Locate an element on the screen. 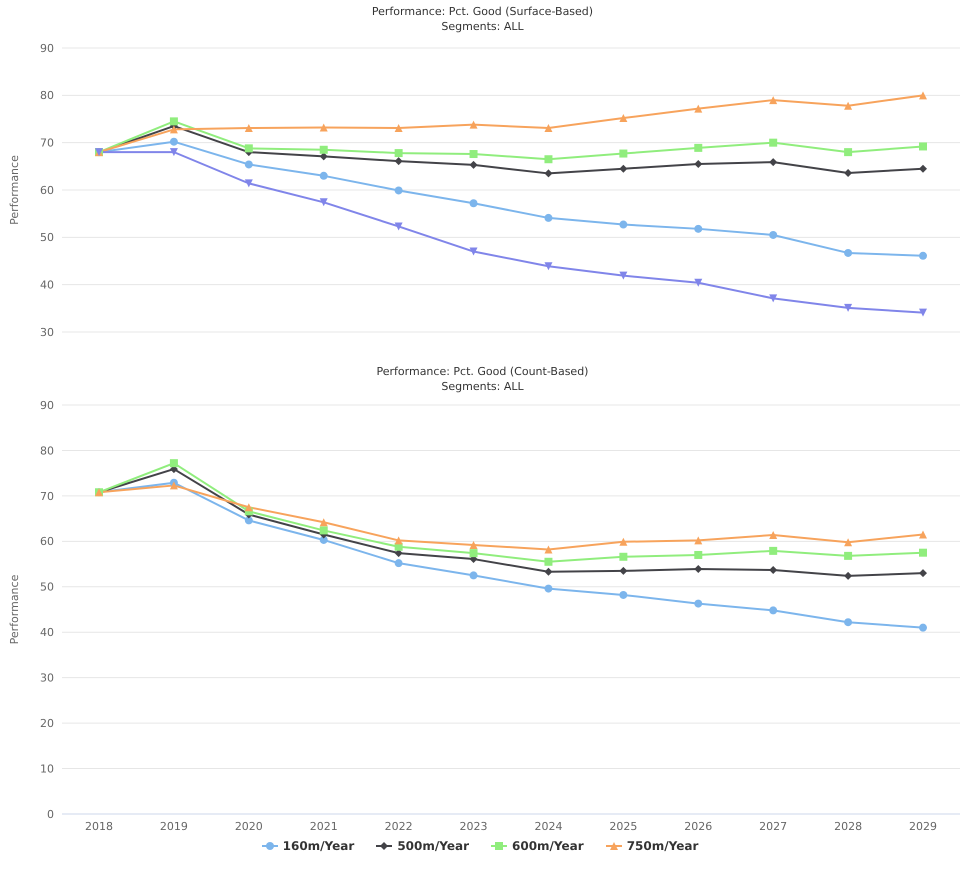 The image size is (965, 885). y-tick-label: 70 is located at coordinates (47, 143).